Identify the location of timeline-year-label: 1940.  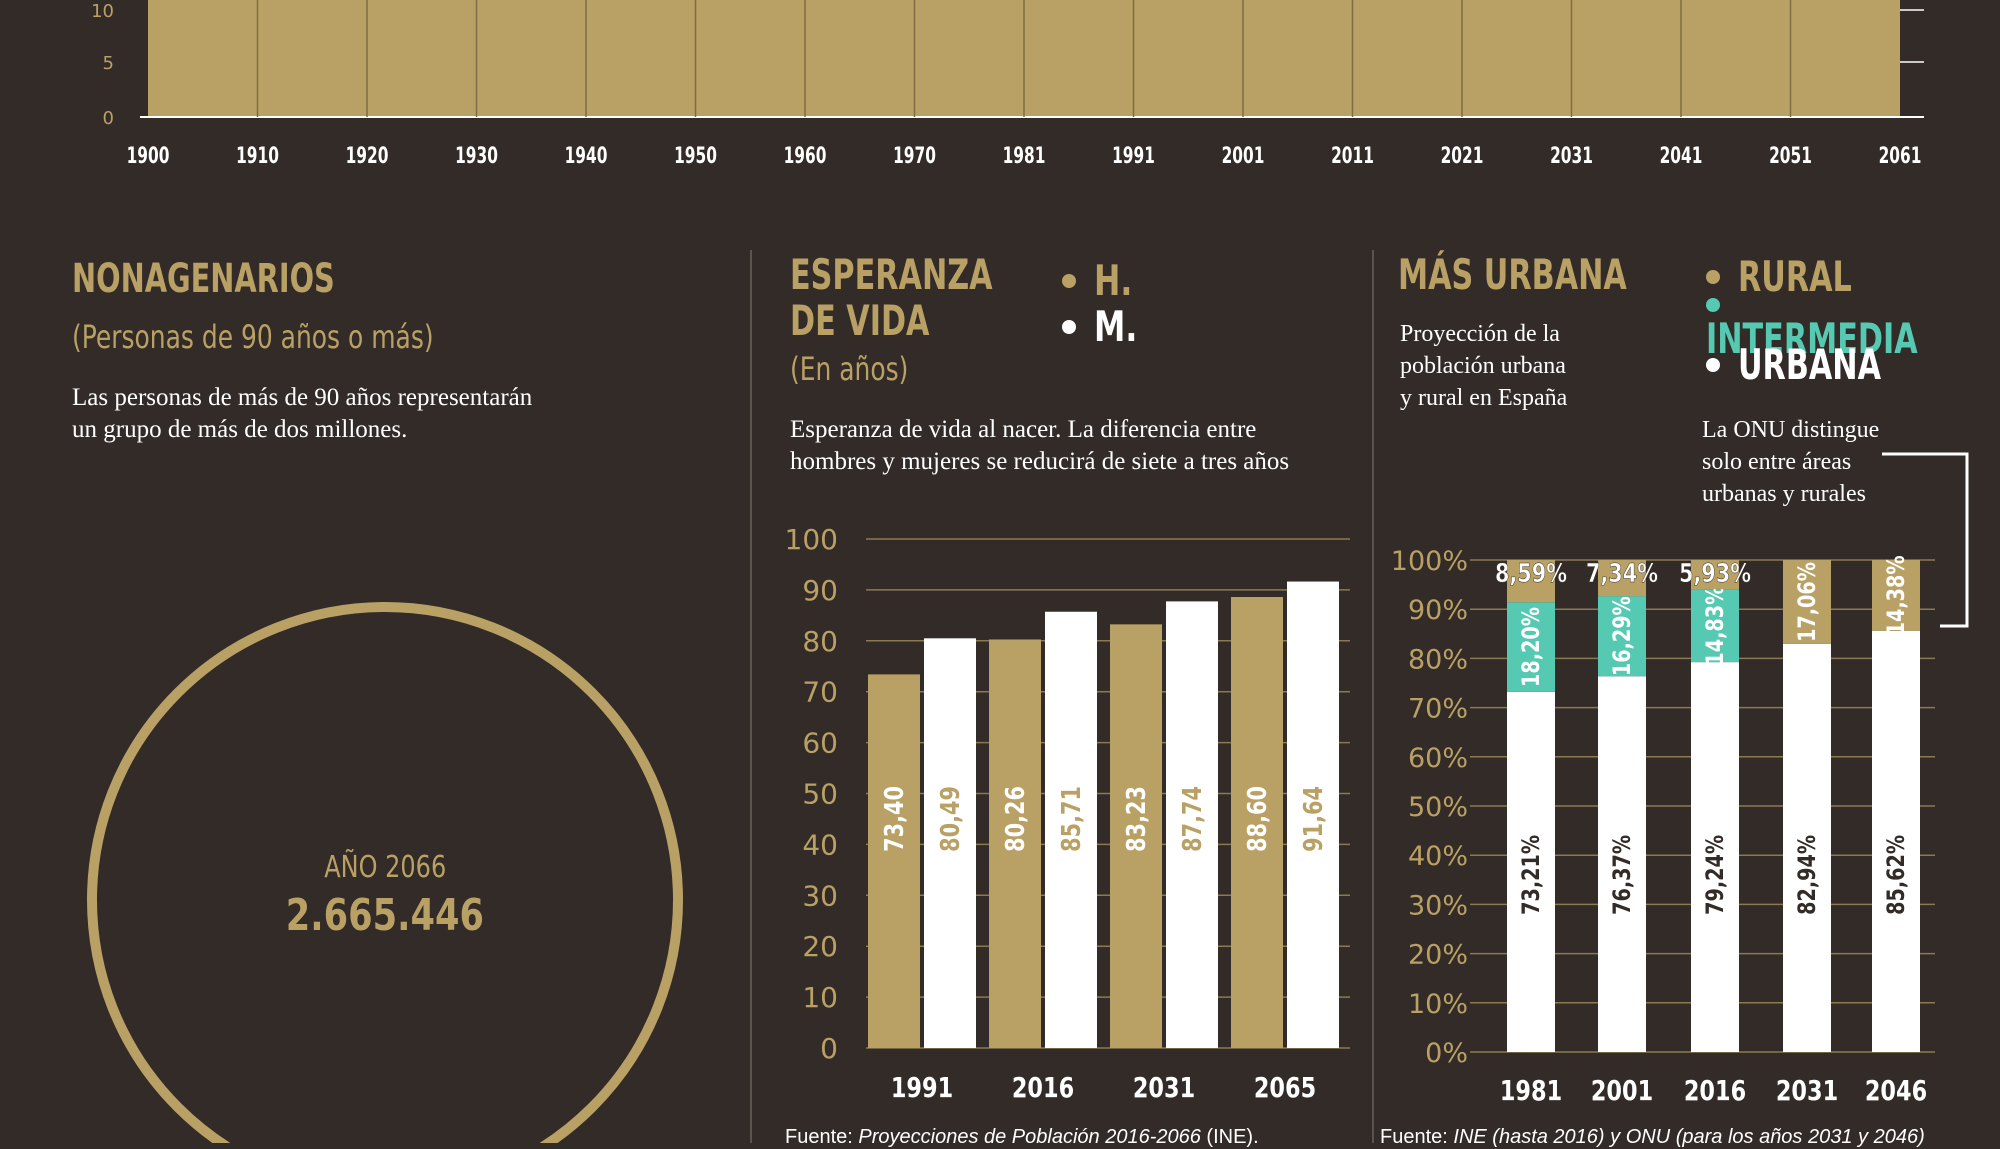
(586, 155).